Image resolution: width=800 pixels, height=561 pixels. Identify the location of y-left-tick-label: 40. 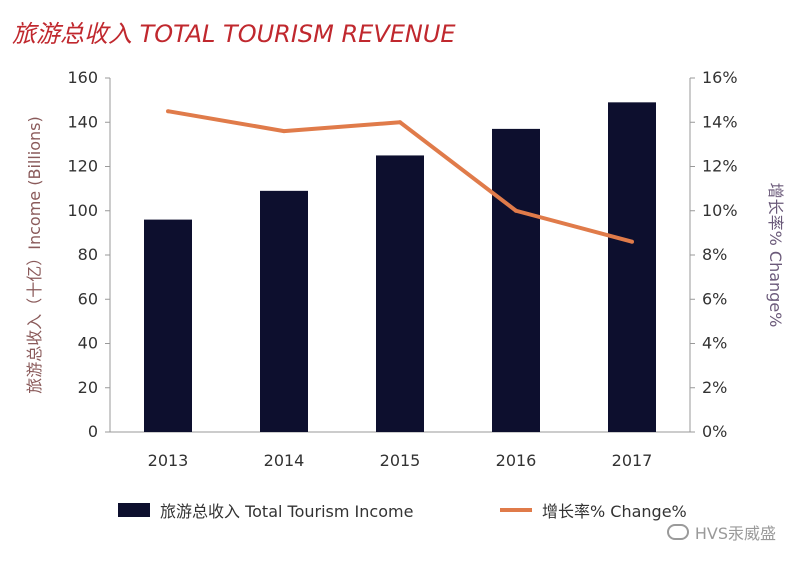
(88, 343).